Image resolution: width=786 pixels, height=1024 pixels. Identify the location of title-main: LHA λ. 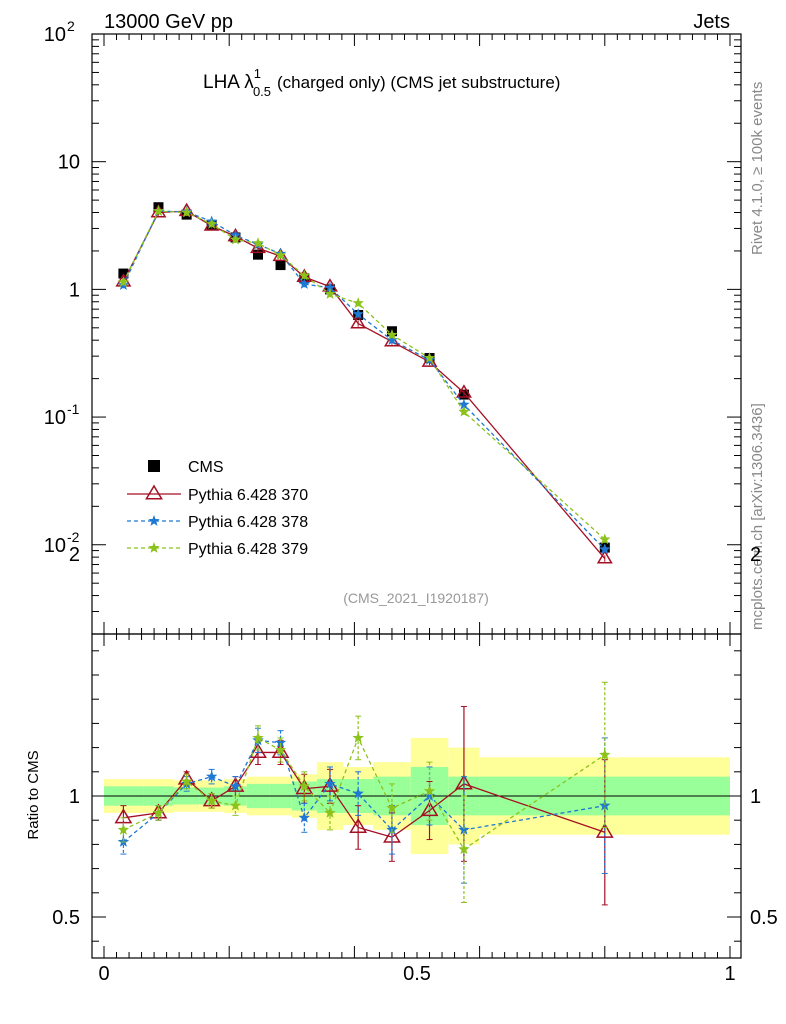
(228, 82).